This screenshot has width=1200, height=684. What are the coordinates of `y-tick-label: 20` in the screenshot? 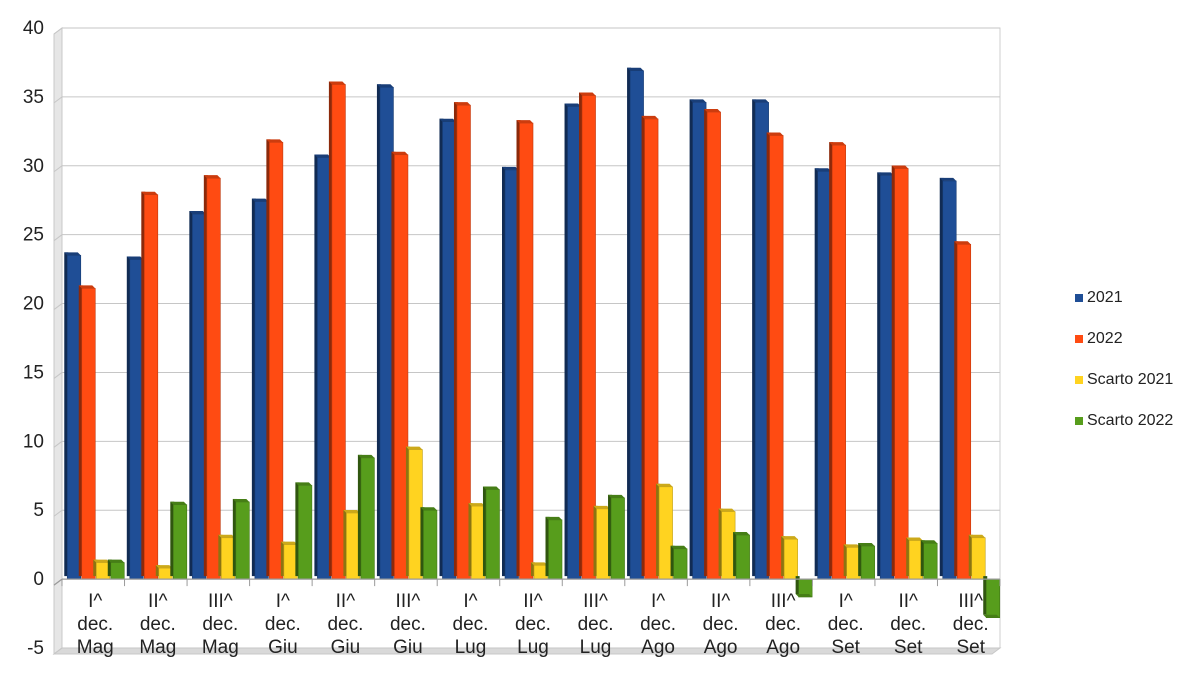 It's located at (33, 304).